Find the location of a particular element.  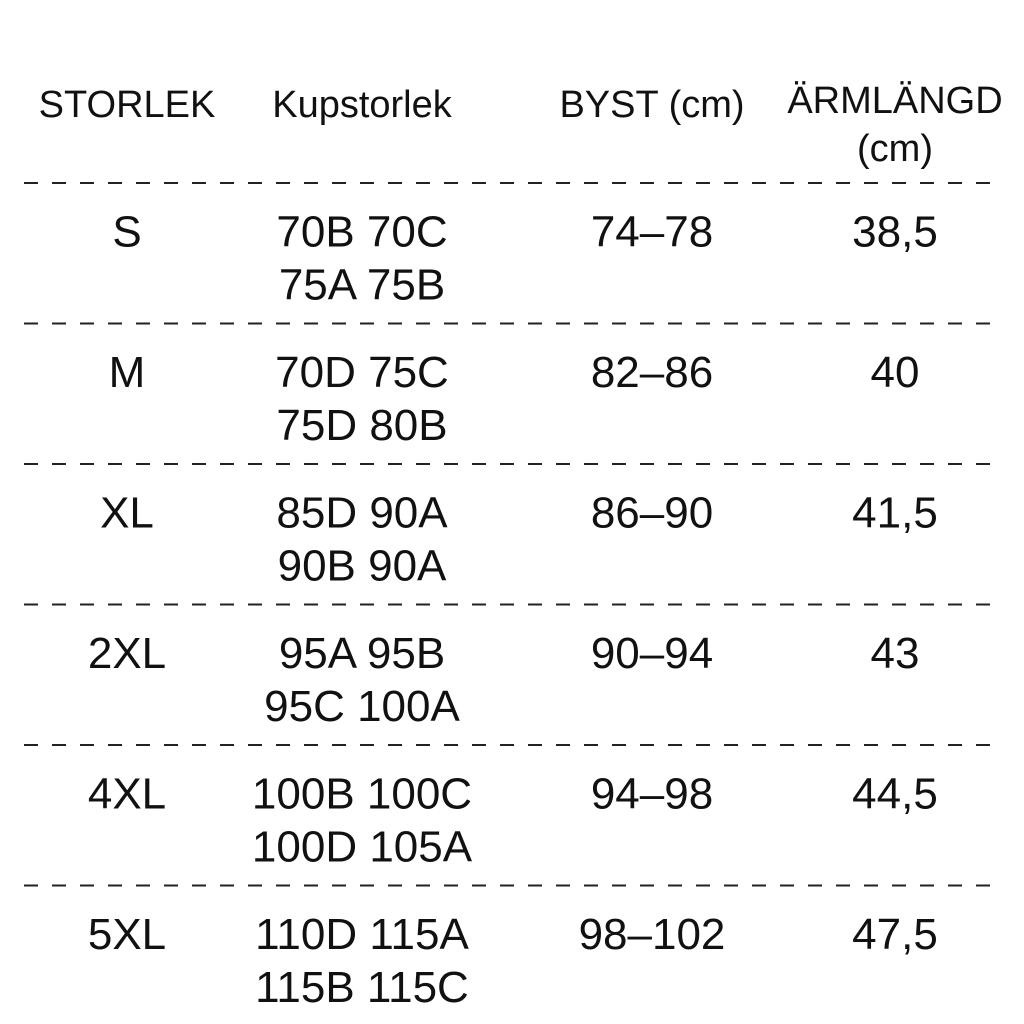

cell: 44,5 is located at coordinates (895, 794).